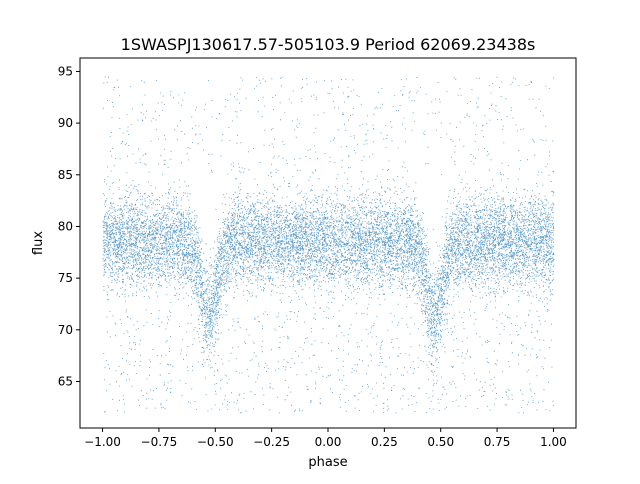  I want to click on x-tick-label: 1.00, so click(553, 442).